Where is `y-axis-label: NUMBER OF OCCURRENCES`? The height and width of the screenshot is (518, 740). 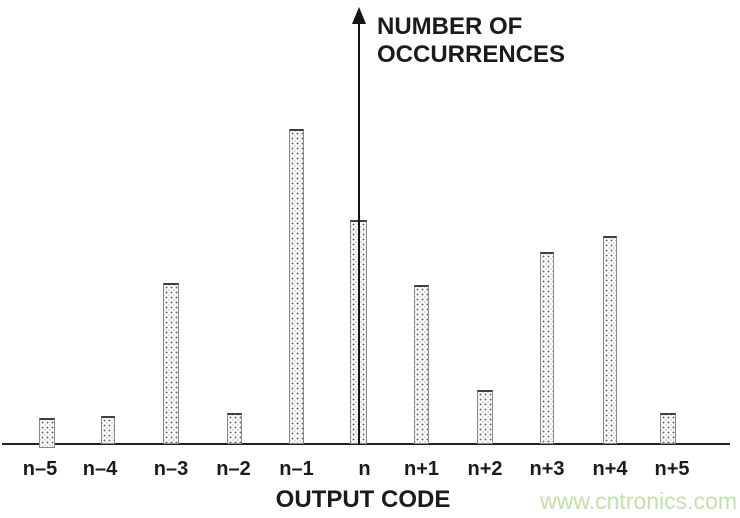
y-axis-label: NUMBER OF OCCURRENCES is located at coordinates (471, 41).